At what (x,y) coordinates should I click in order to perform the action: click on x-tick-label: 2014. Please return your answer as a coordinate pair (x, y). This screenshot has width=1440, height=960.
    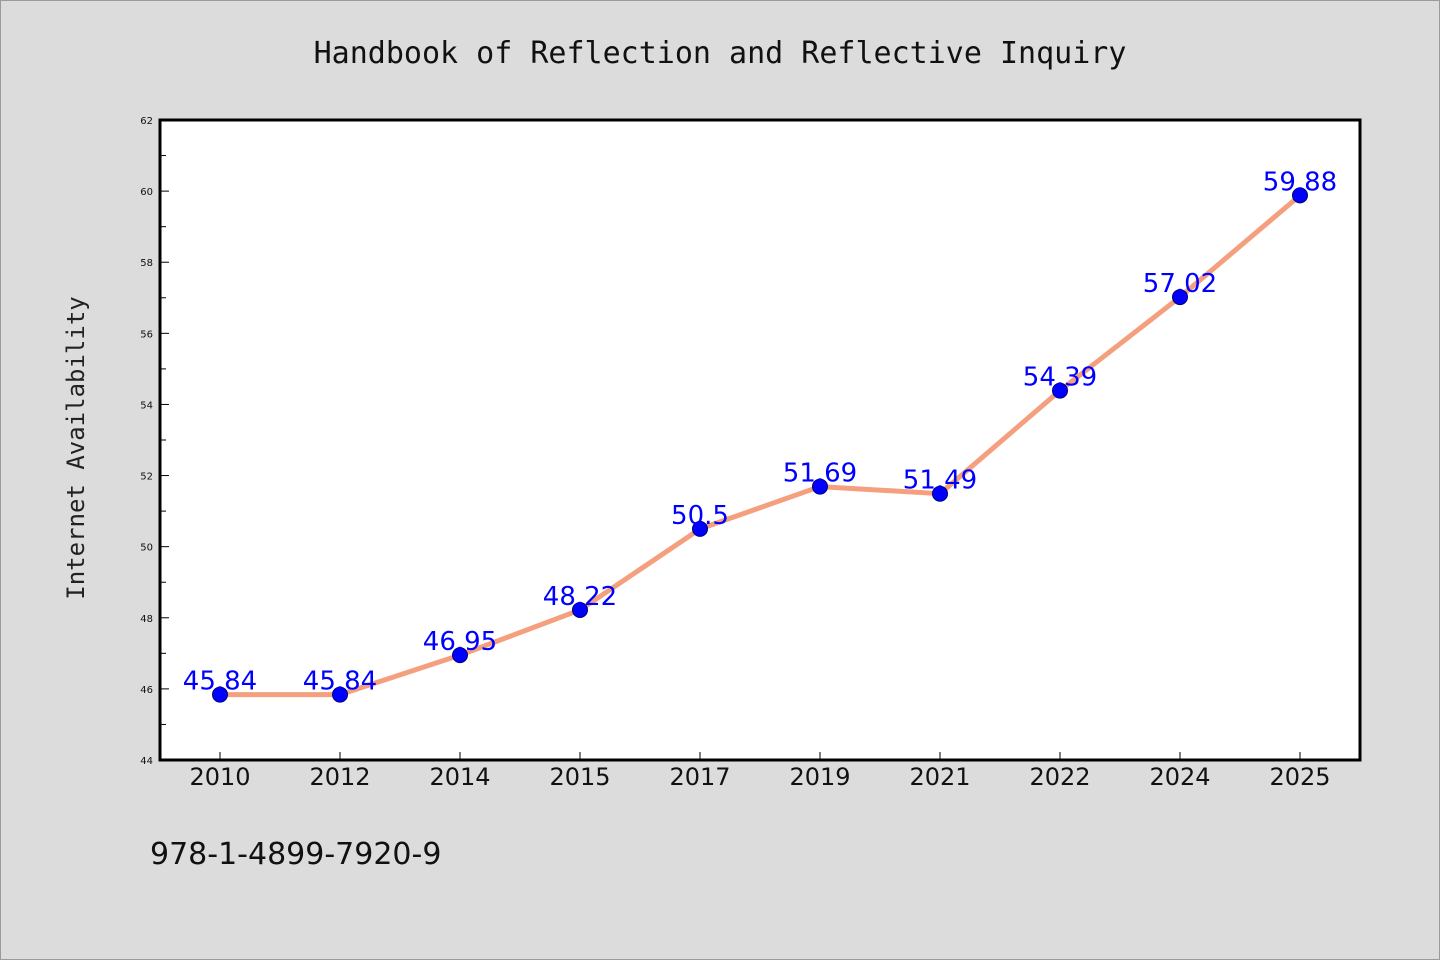
    Looking at the image, I should click on (459, 777).